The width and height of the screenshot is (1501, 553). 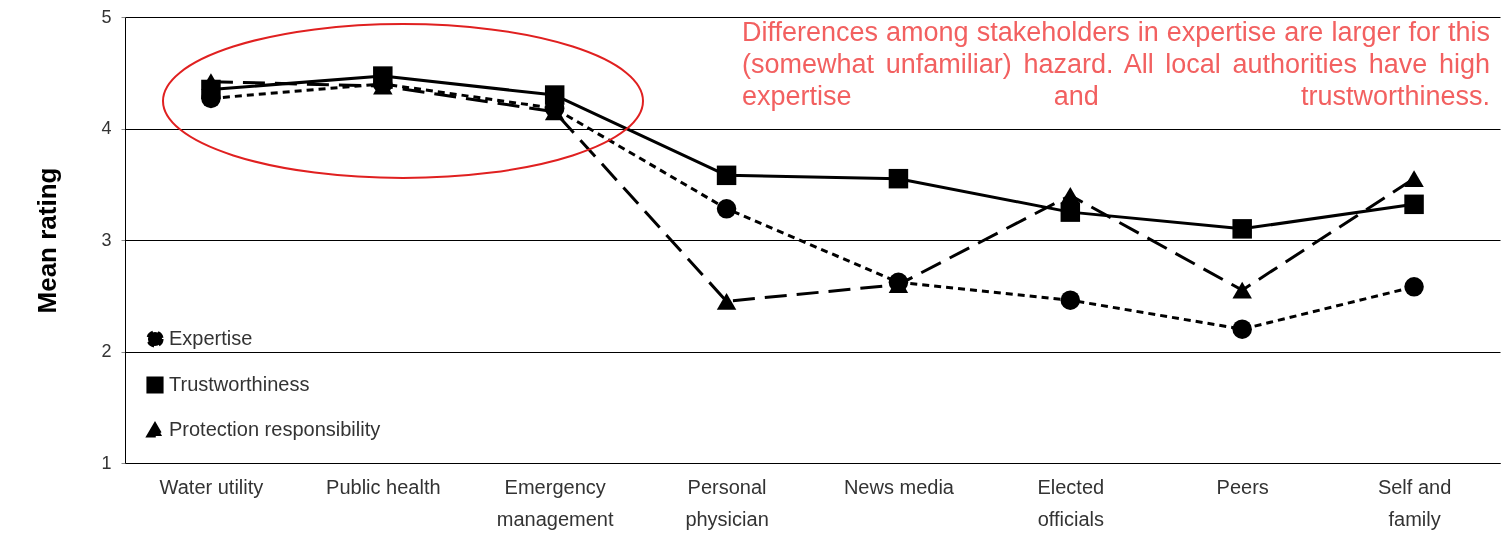 What do you see at coordinates (727, 502) in the screenshot?
I see `x-tick-label: Personal physician` at bounding box center [727, 502].